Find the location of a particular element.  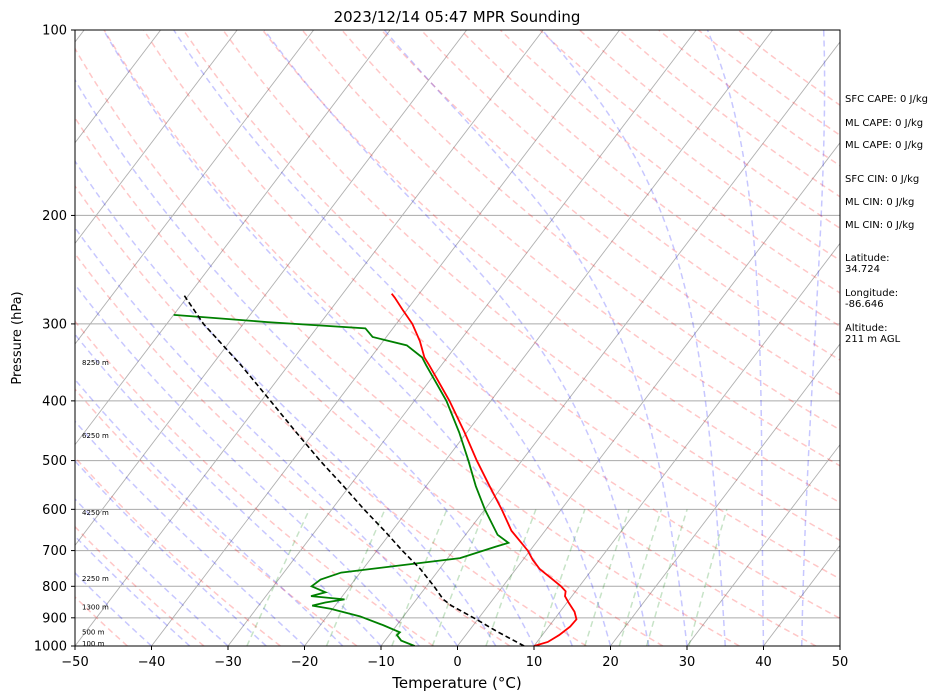

y-axis-label: Pressure (hPa) is located at coordinates (17, 337).